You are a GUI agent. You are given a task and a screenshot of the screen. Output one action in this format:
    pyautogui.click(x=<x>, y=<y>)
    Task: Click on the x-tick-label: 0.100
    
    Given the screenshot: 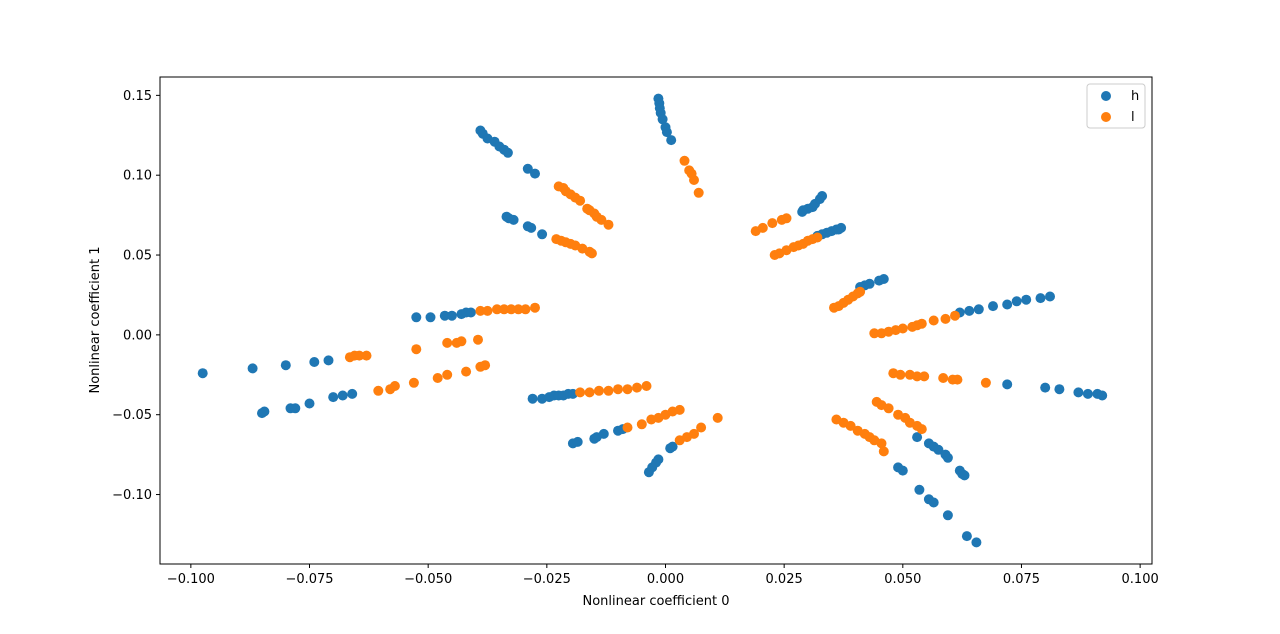 What is the action you would take?
    pyautogui.click(x=1140, y=579)
    